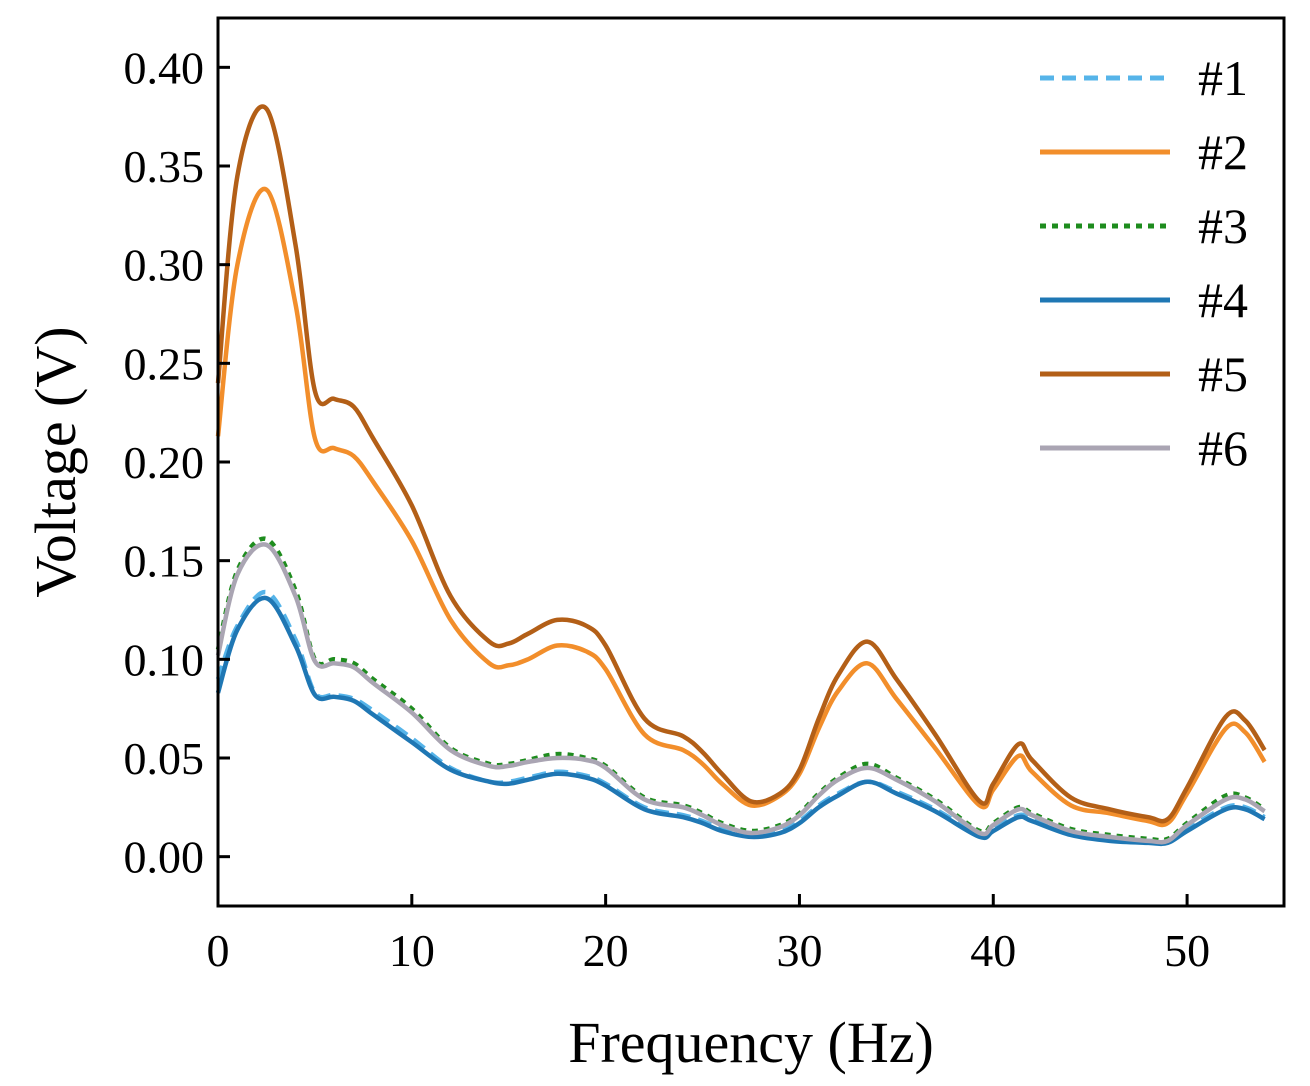  I want to click on x-tick-label: 30, so click(799, 950).